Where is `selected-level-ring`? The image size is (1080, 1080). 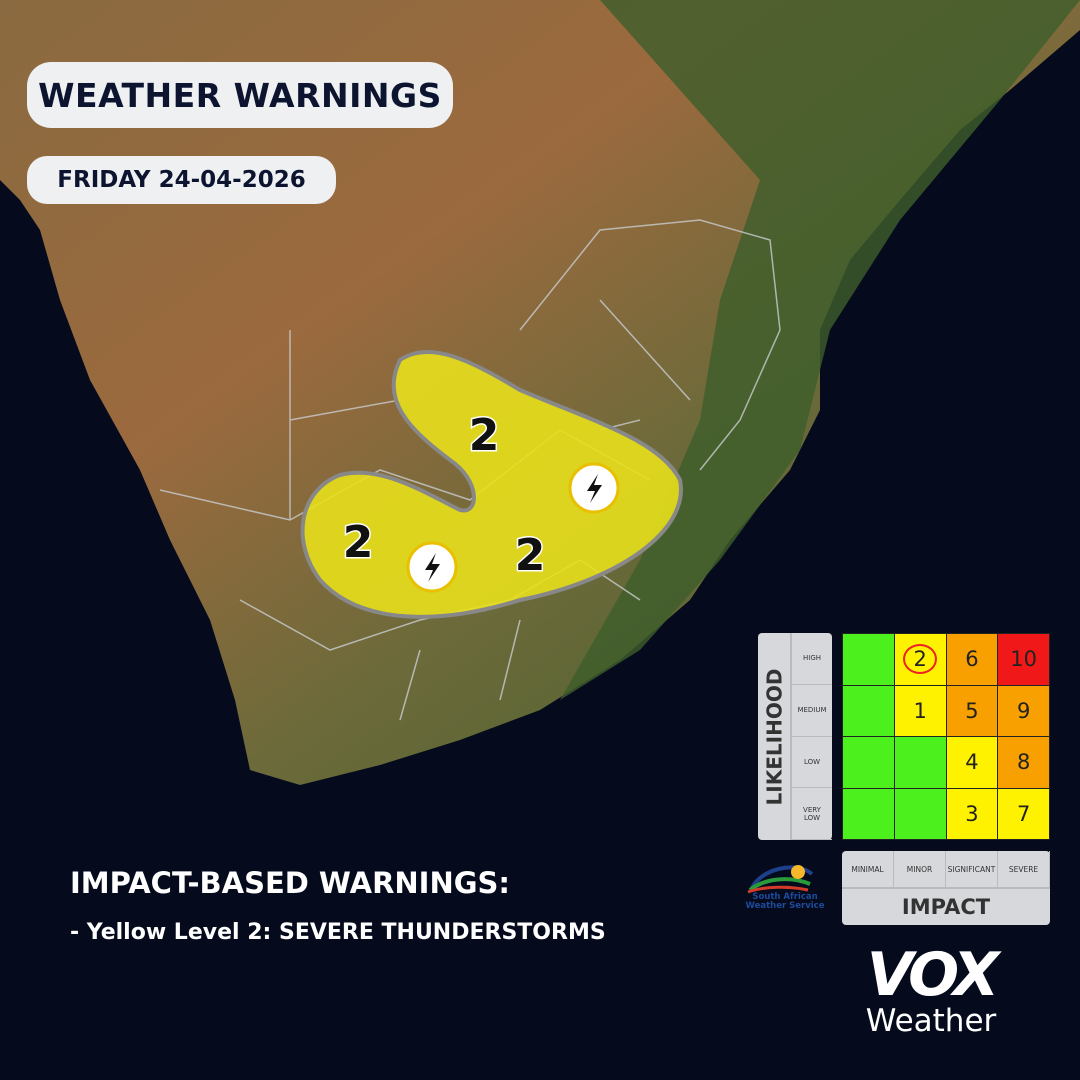 selected-level-ring is located at coordinates (920, 659).